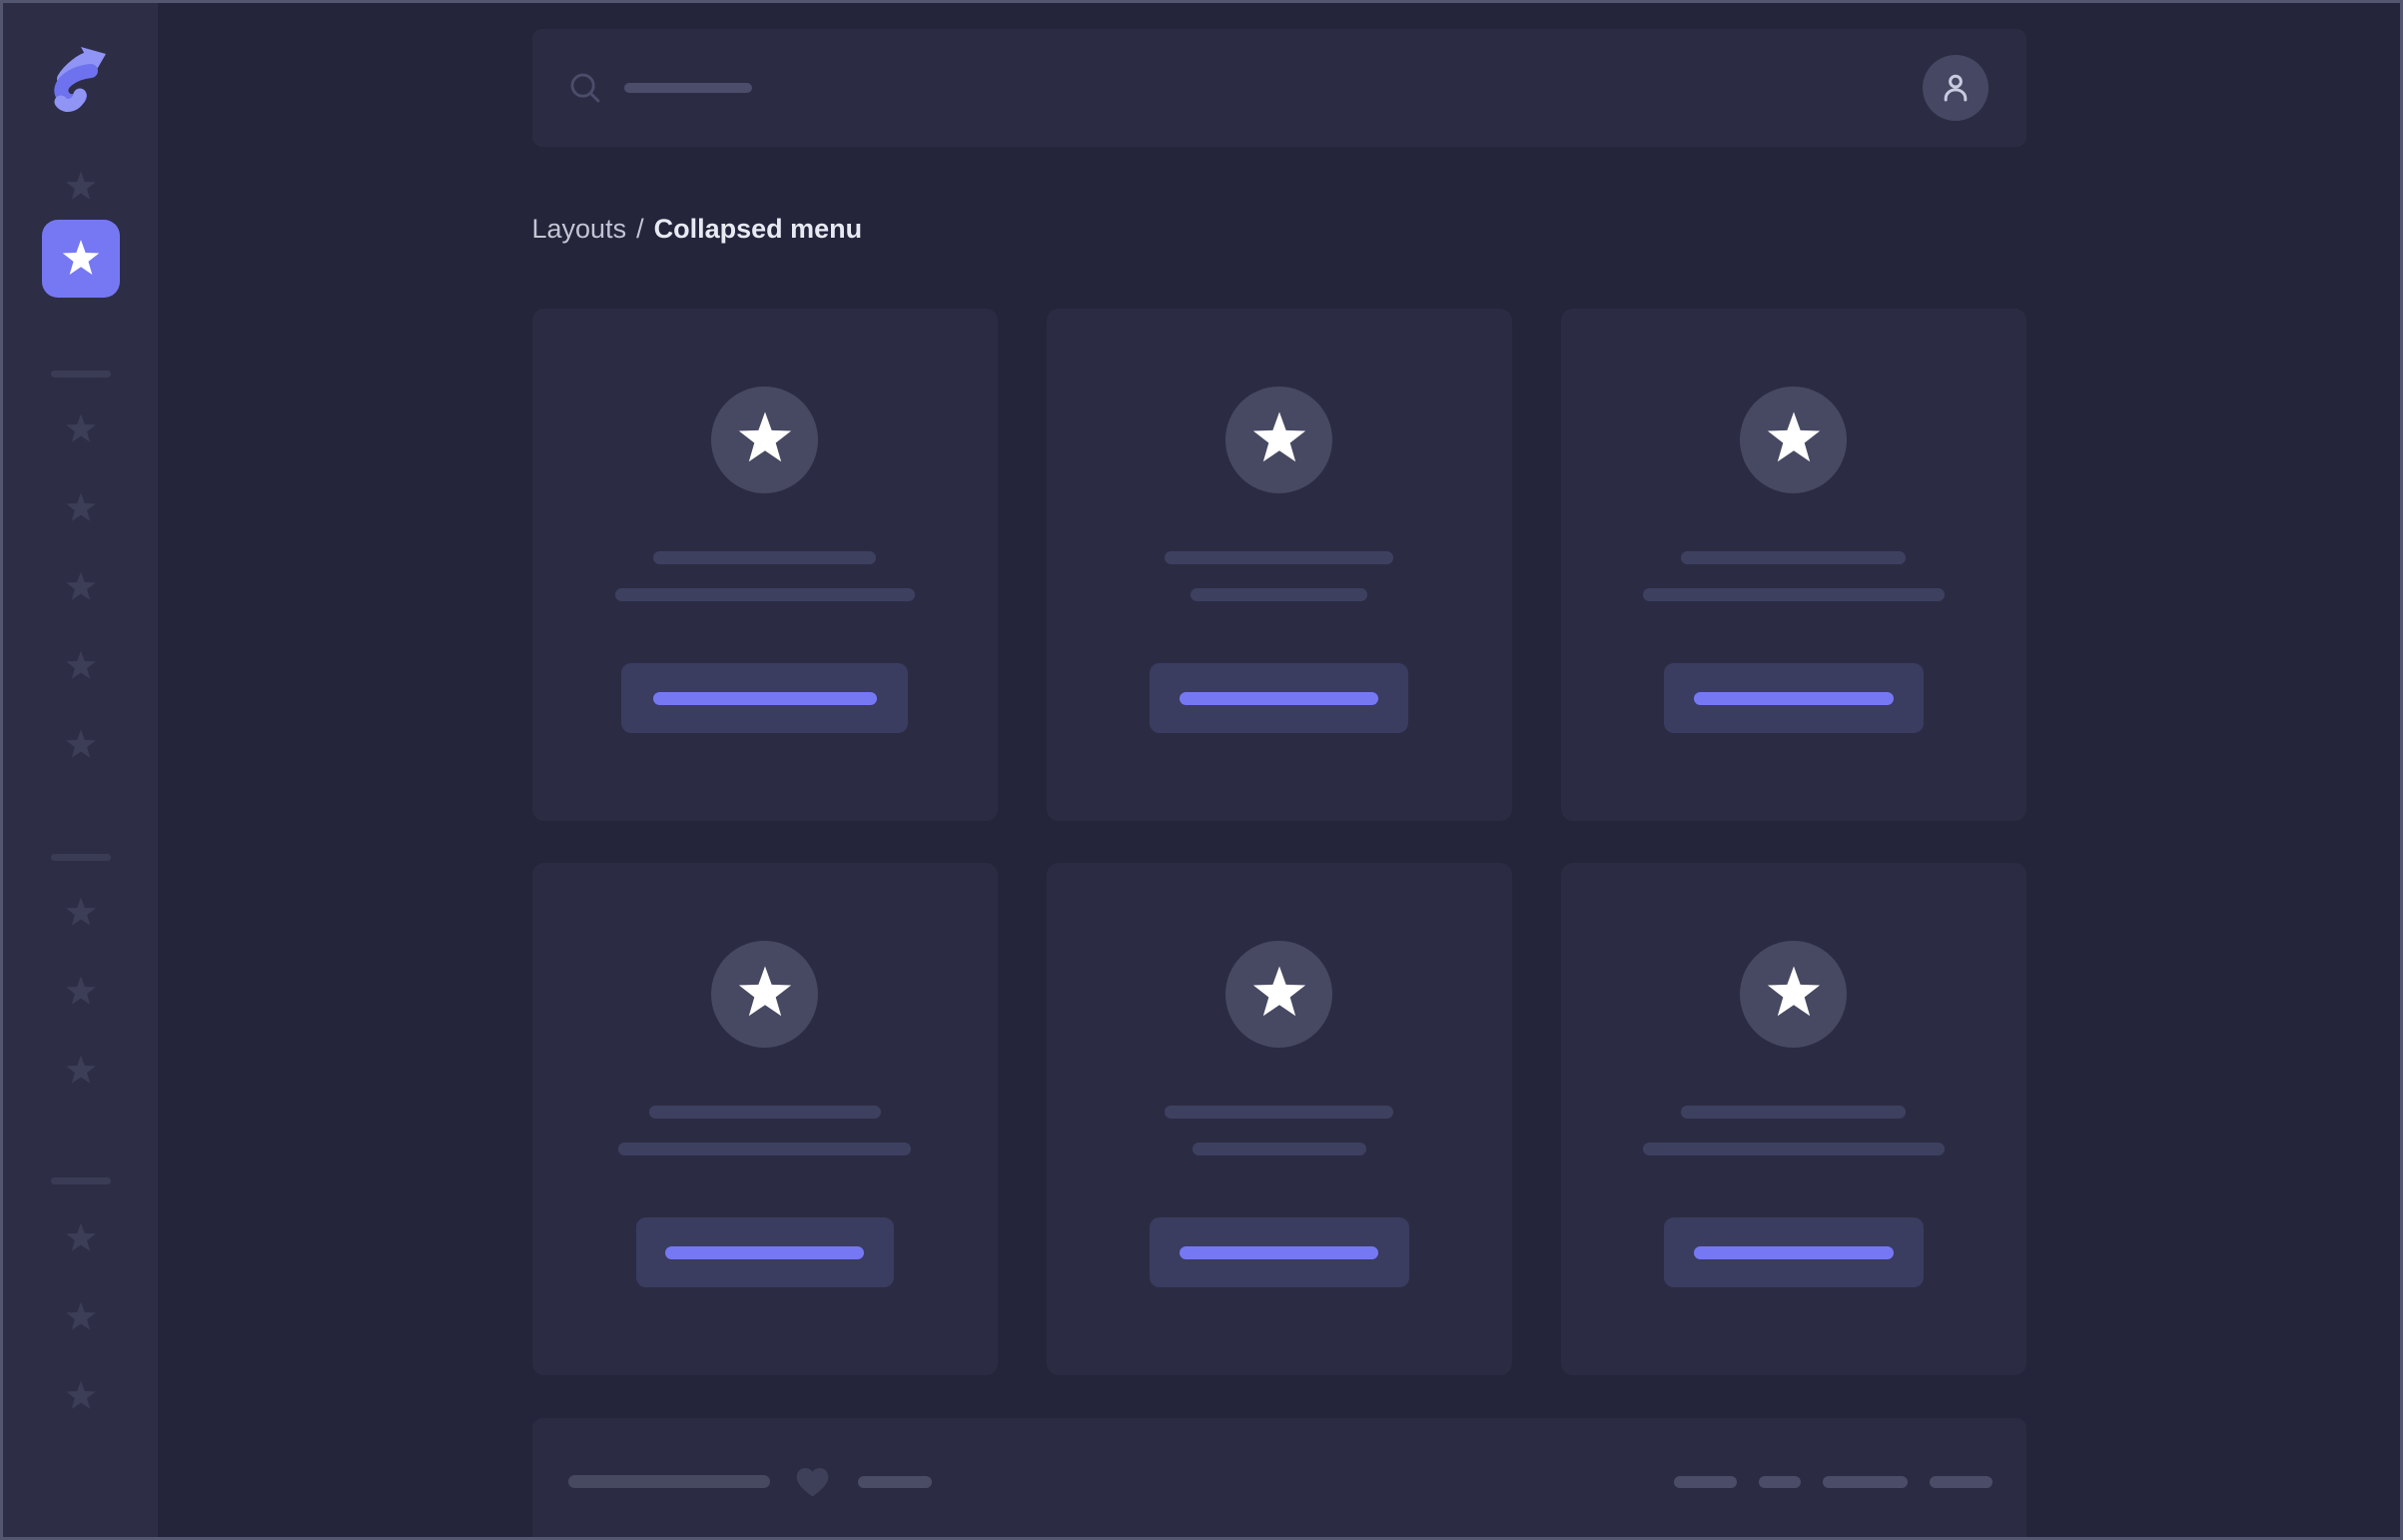 This screenshot has width=2403, height=1540. I want to click on search-input, so click(1278, 88).